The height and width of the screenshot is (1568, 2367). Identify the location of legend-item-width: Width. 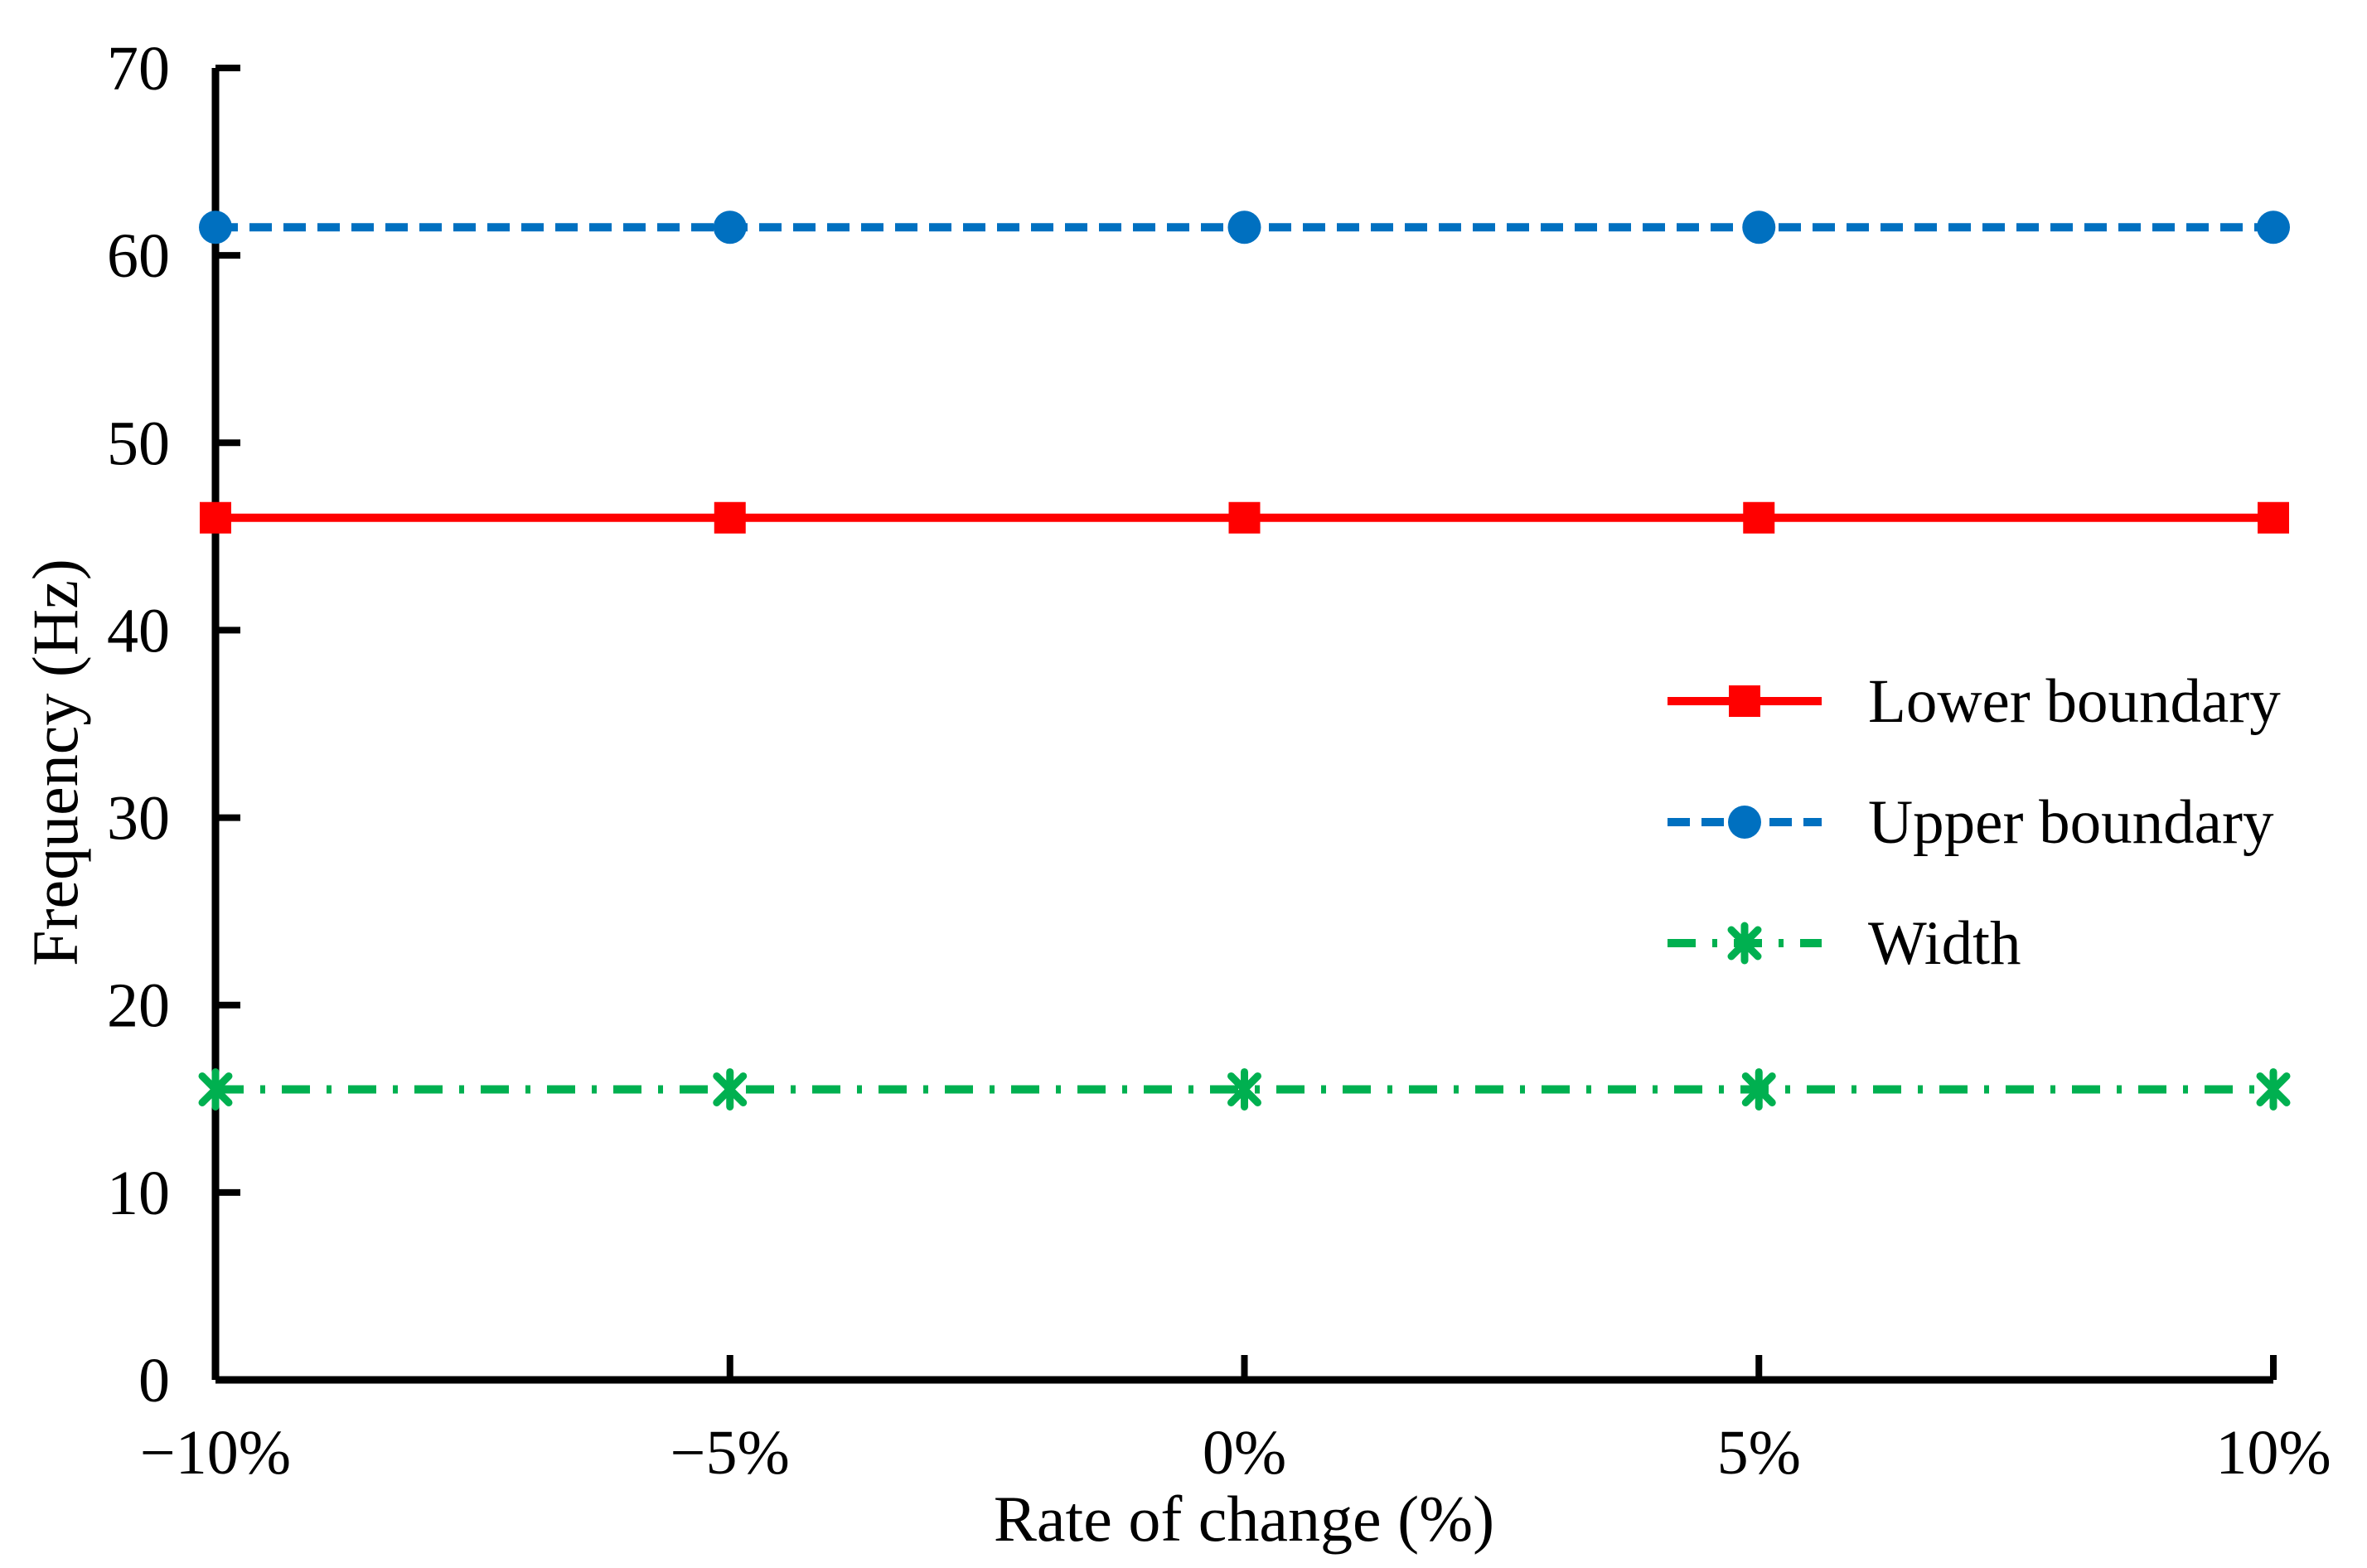
(1975, 943).